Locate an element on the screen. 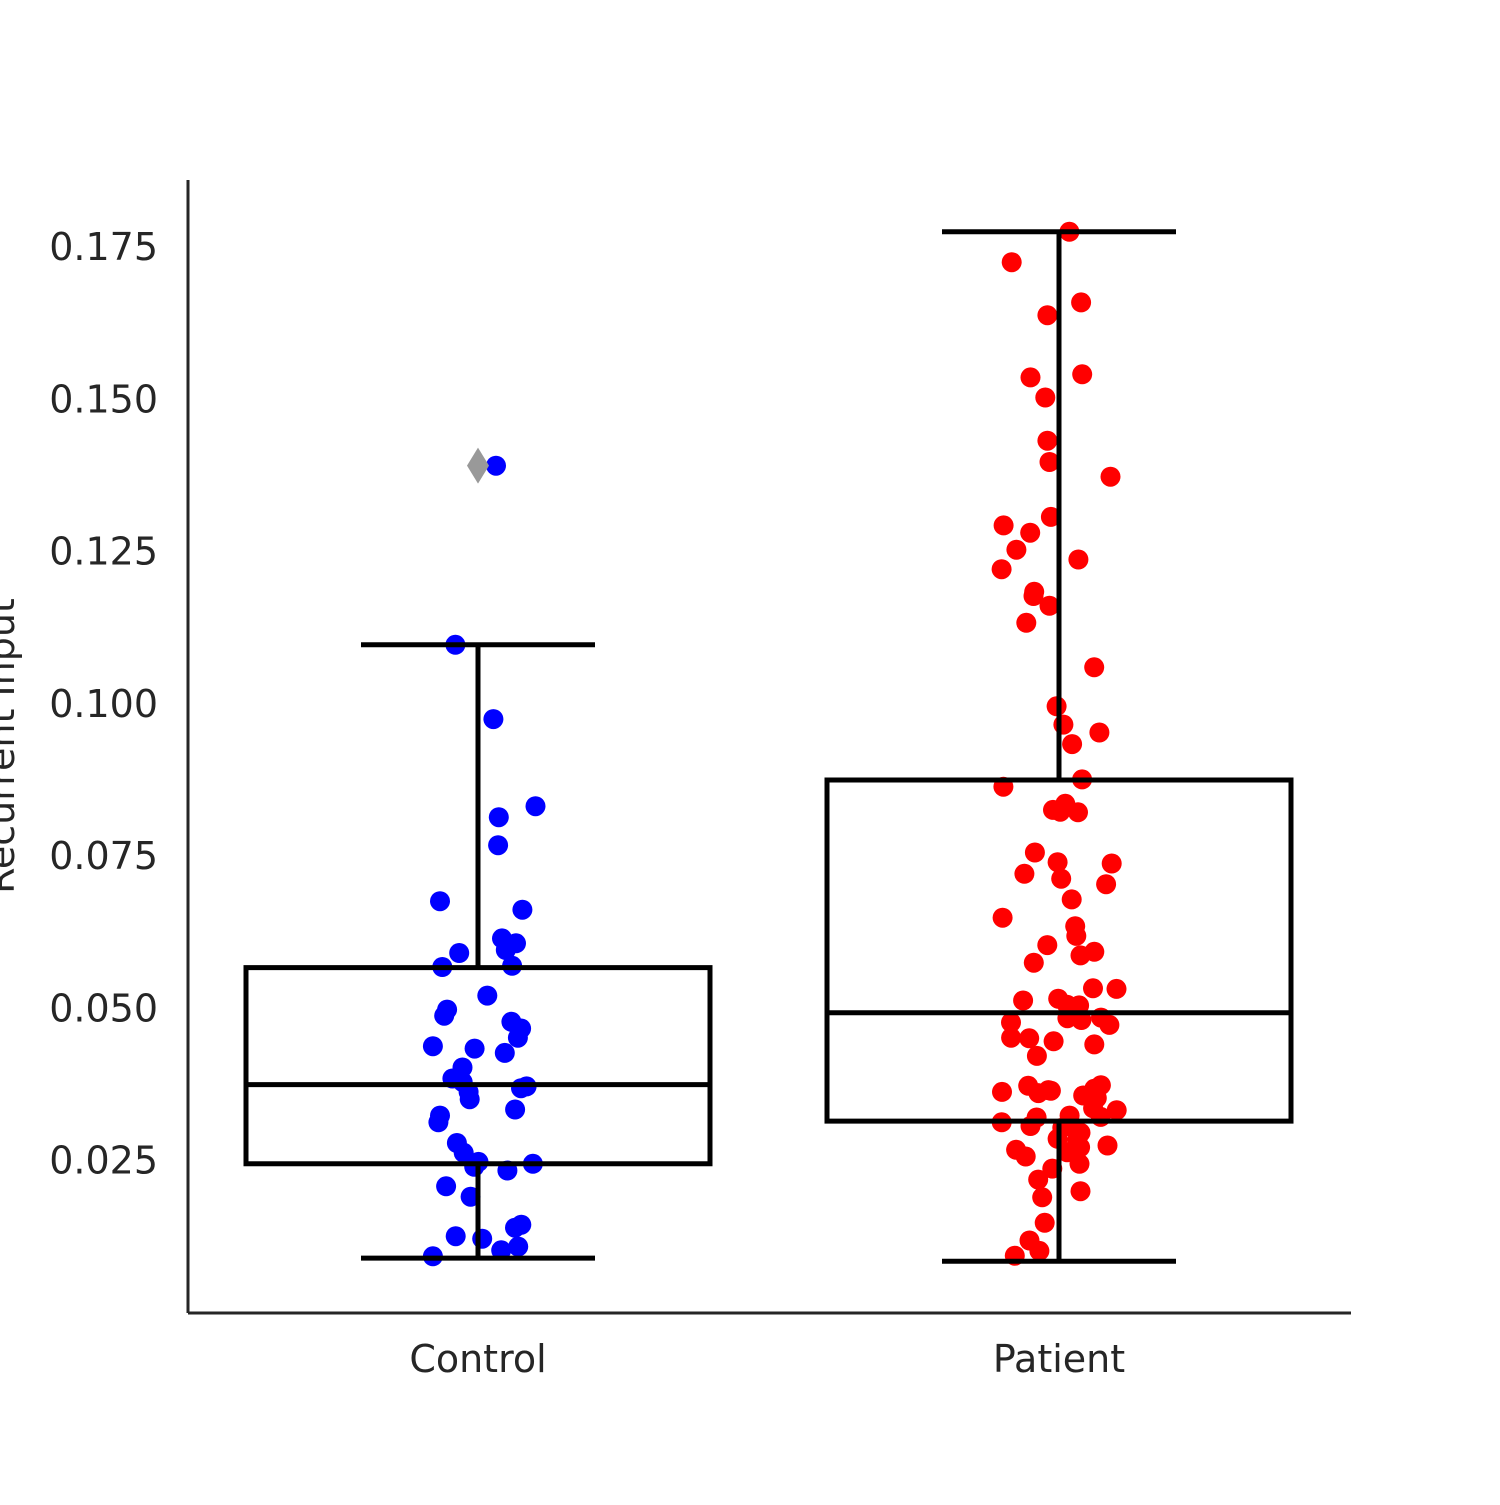 This screenshot has width=1500, height=1505. y-tick-label: 0.100 is located at coordinates (103, 704).